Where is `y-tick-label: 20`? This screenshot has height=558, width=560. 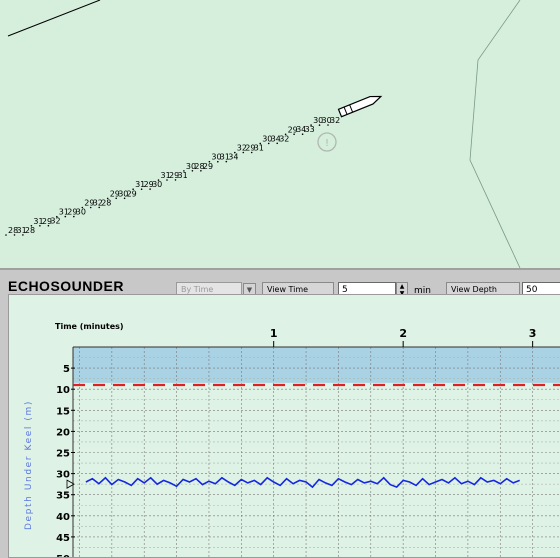 y-tick-label: 20 is located at coordinates (63, 432).